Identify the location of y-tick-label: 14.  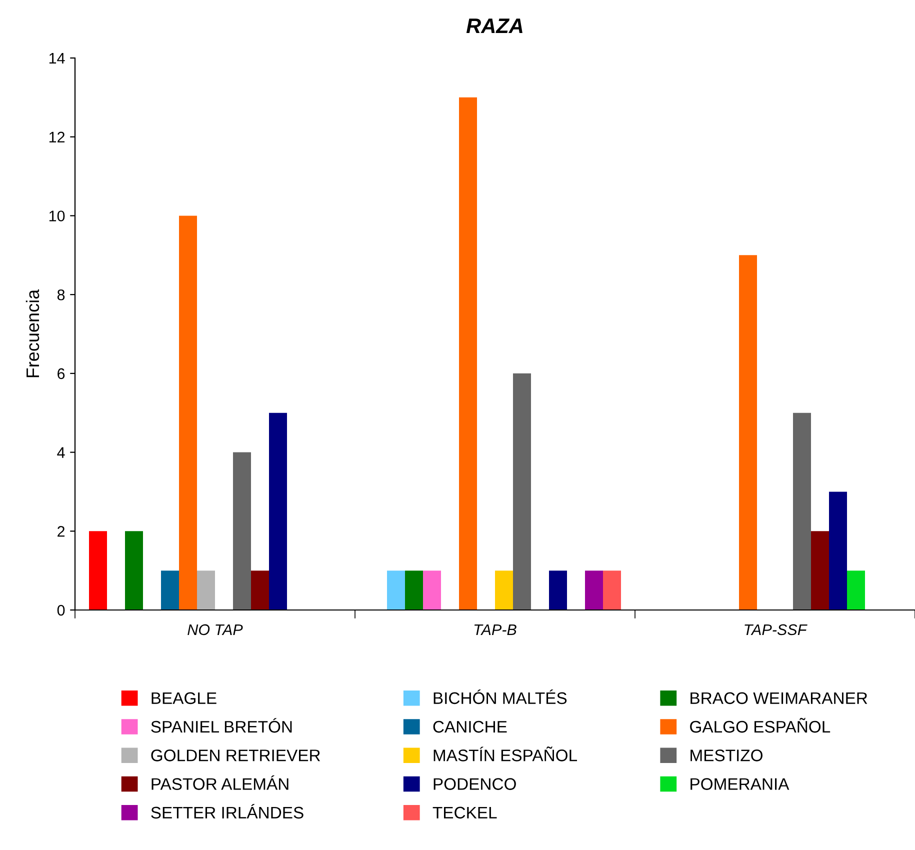
(57, 58).